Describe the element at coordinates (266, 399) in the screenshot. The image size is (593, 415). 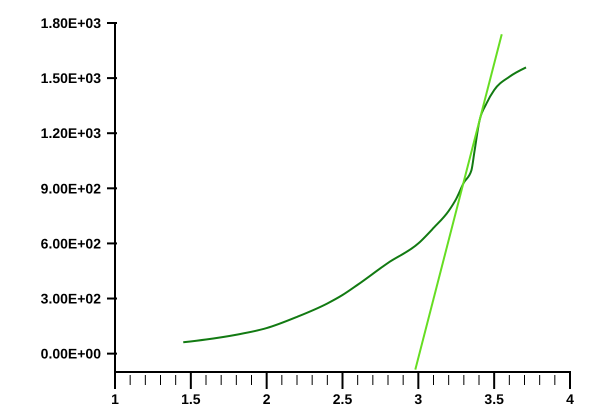
I see `x-tick-label: 2` at that location.